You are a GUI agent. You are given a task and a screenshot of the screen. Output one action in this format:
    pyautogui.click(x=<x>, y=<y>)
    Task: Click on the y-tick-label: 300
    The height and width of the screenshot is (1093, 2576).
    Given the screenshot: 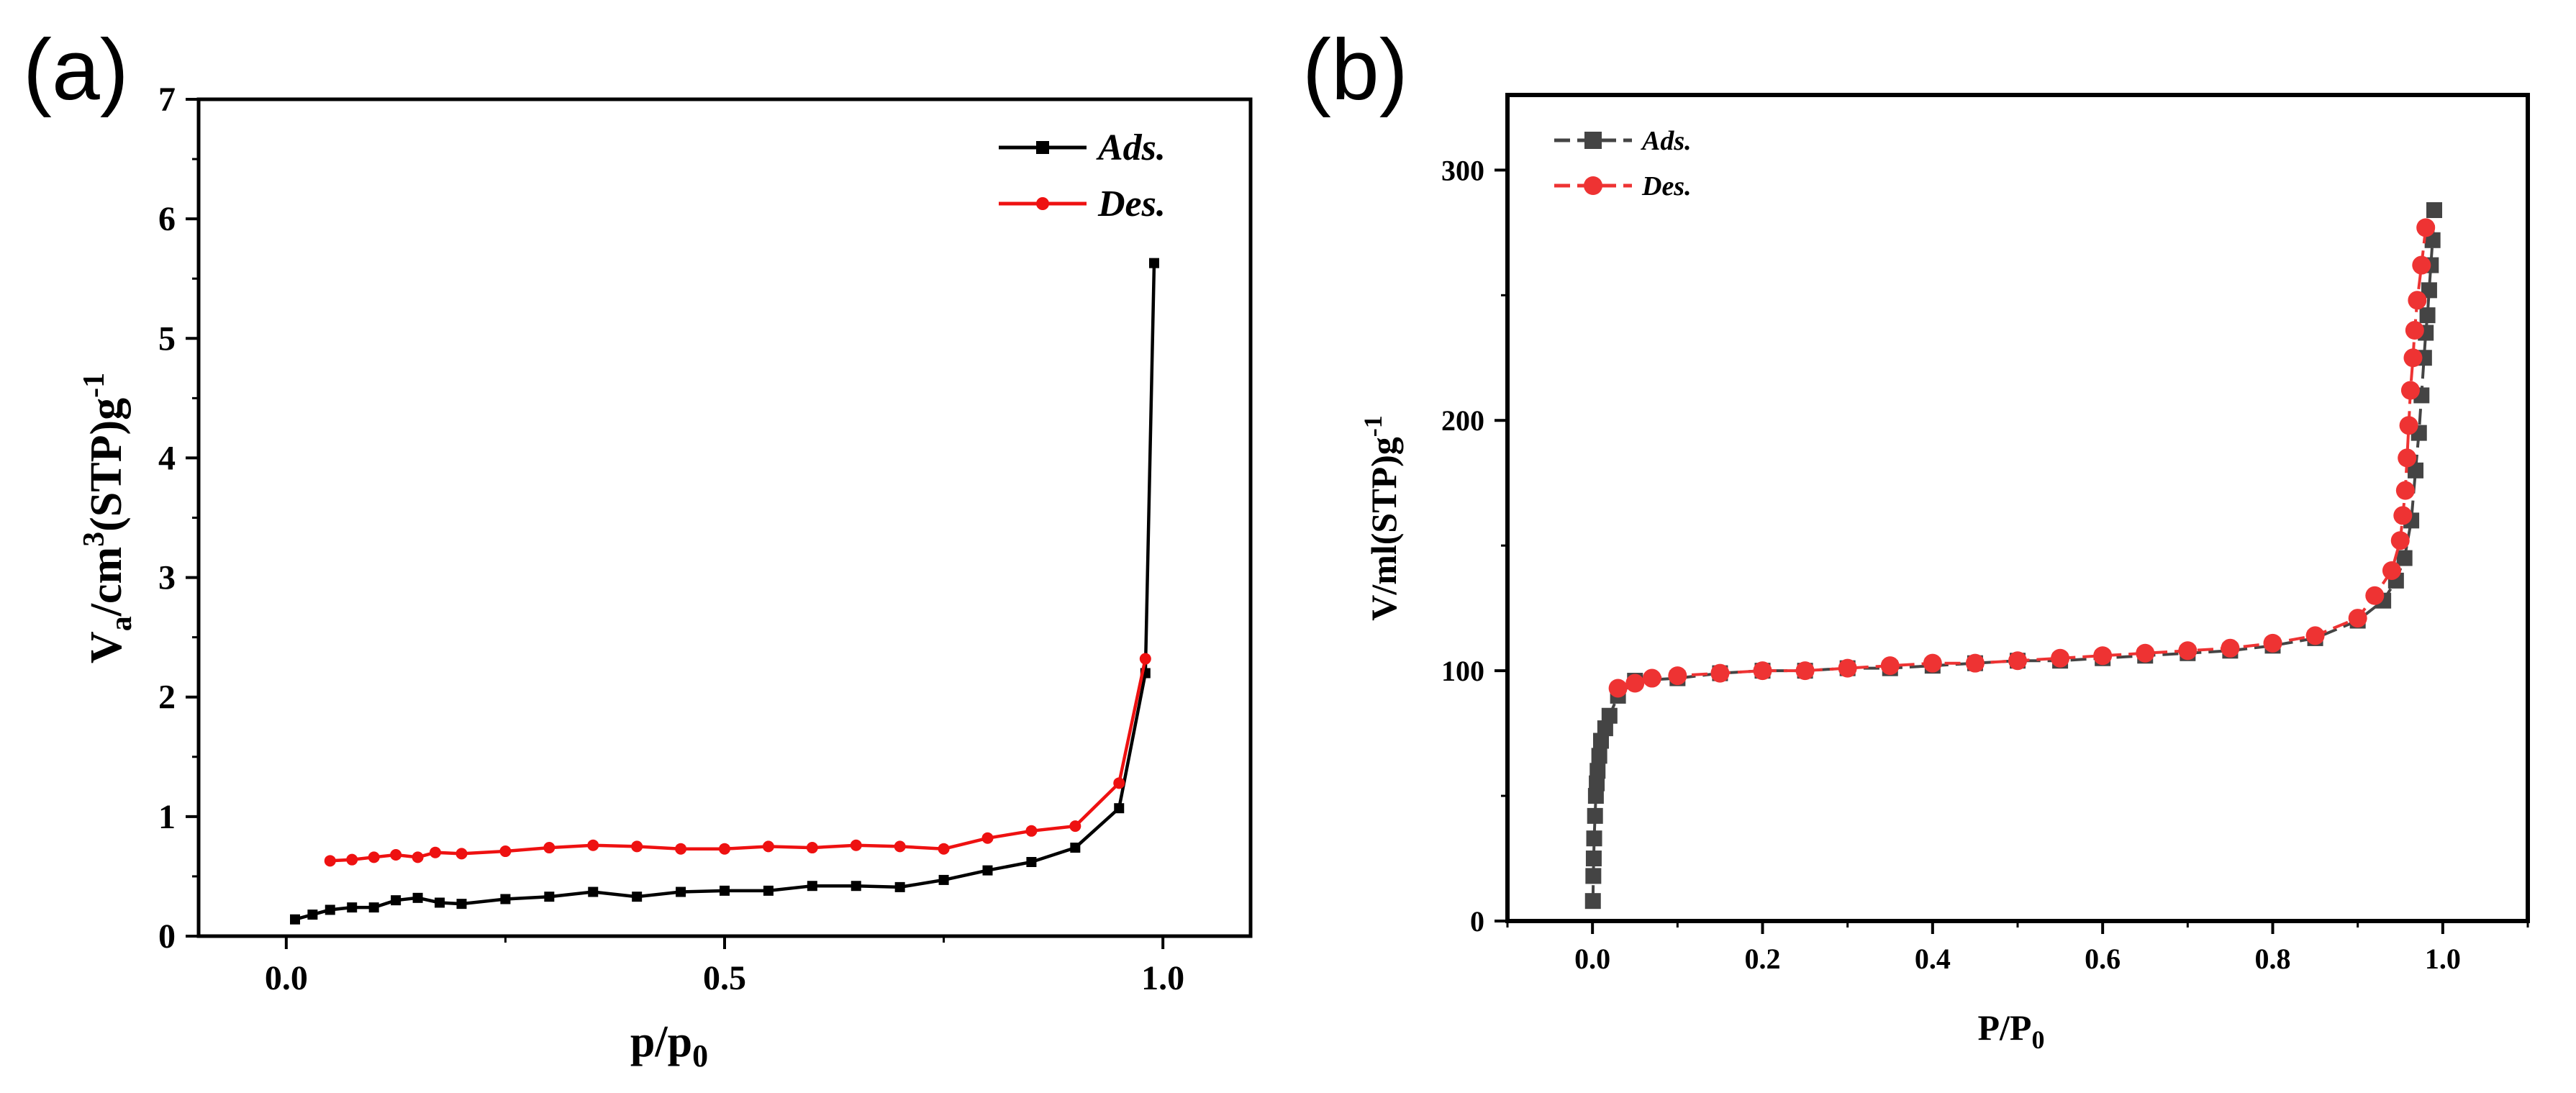 What is the action you would take?
    pyautogui.click(x=1462, y=170)
    